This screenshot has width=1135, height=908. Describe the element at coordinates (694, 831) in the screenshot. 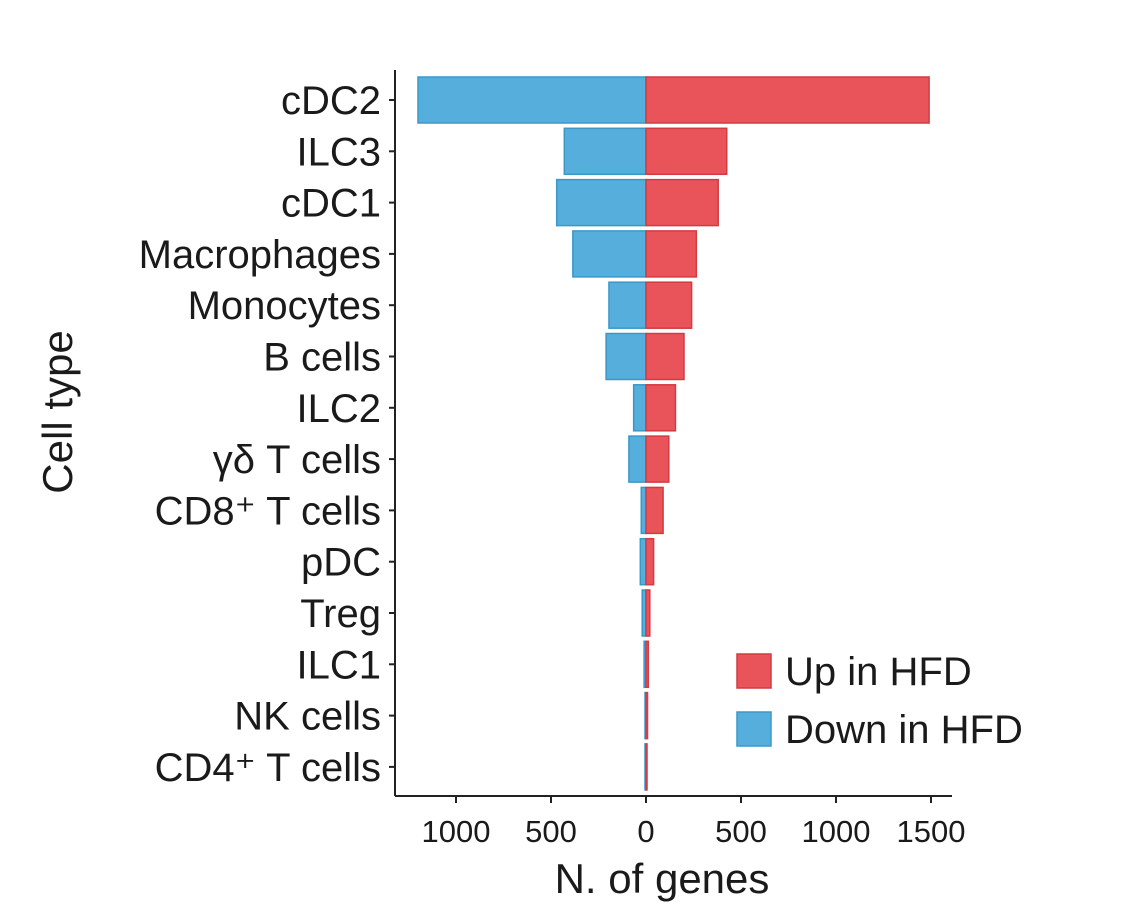

I see `x-tick-labels: 1000 500 0 500 1000 1500` at that location.